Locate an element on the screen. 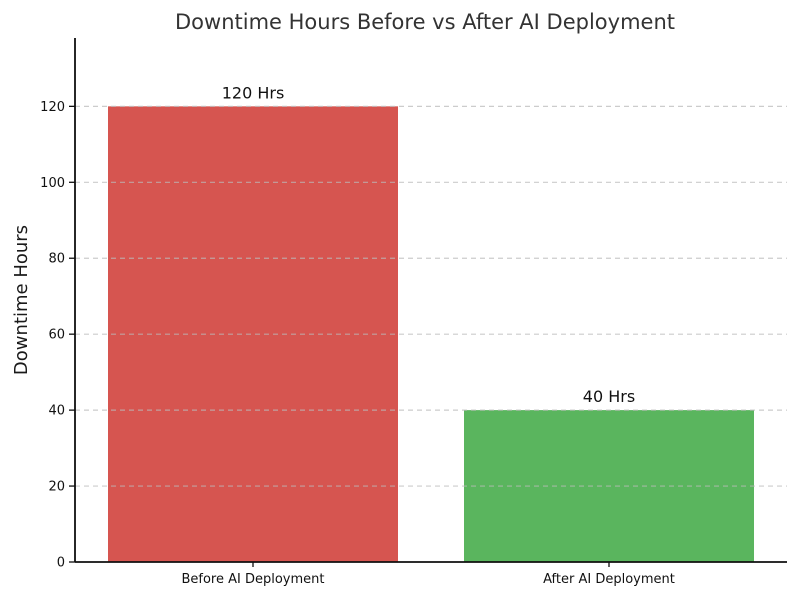 Image resolution: width=800 pixels, height=600 pixels. y-tick-label-0: 0 is located at coordinates (61, 563).